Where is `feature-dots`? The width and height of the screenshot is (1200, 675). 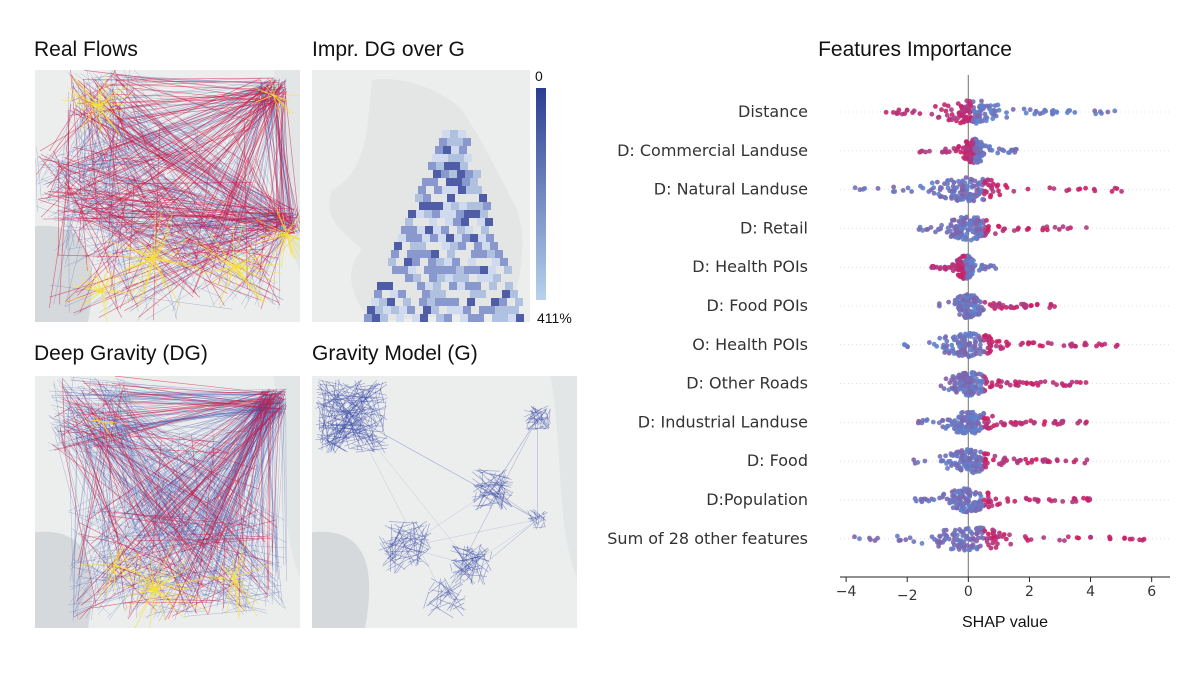
feature-dots is located at coordinates (1000, 112).